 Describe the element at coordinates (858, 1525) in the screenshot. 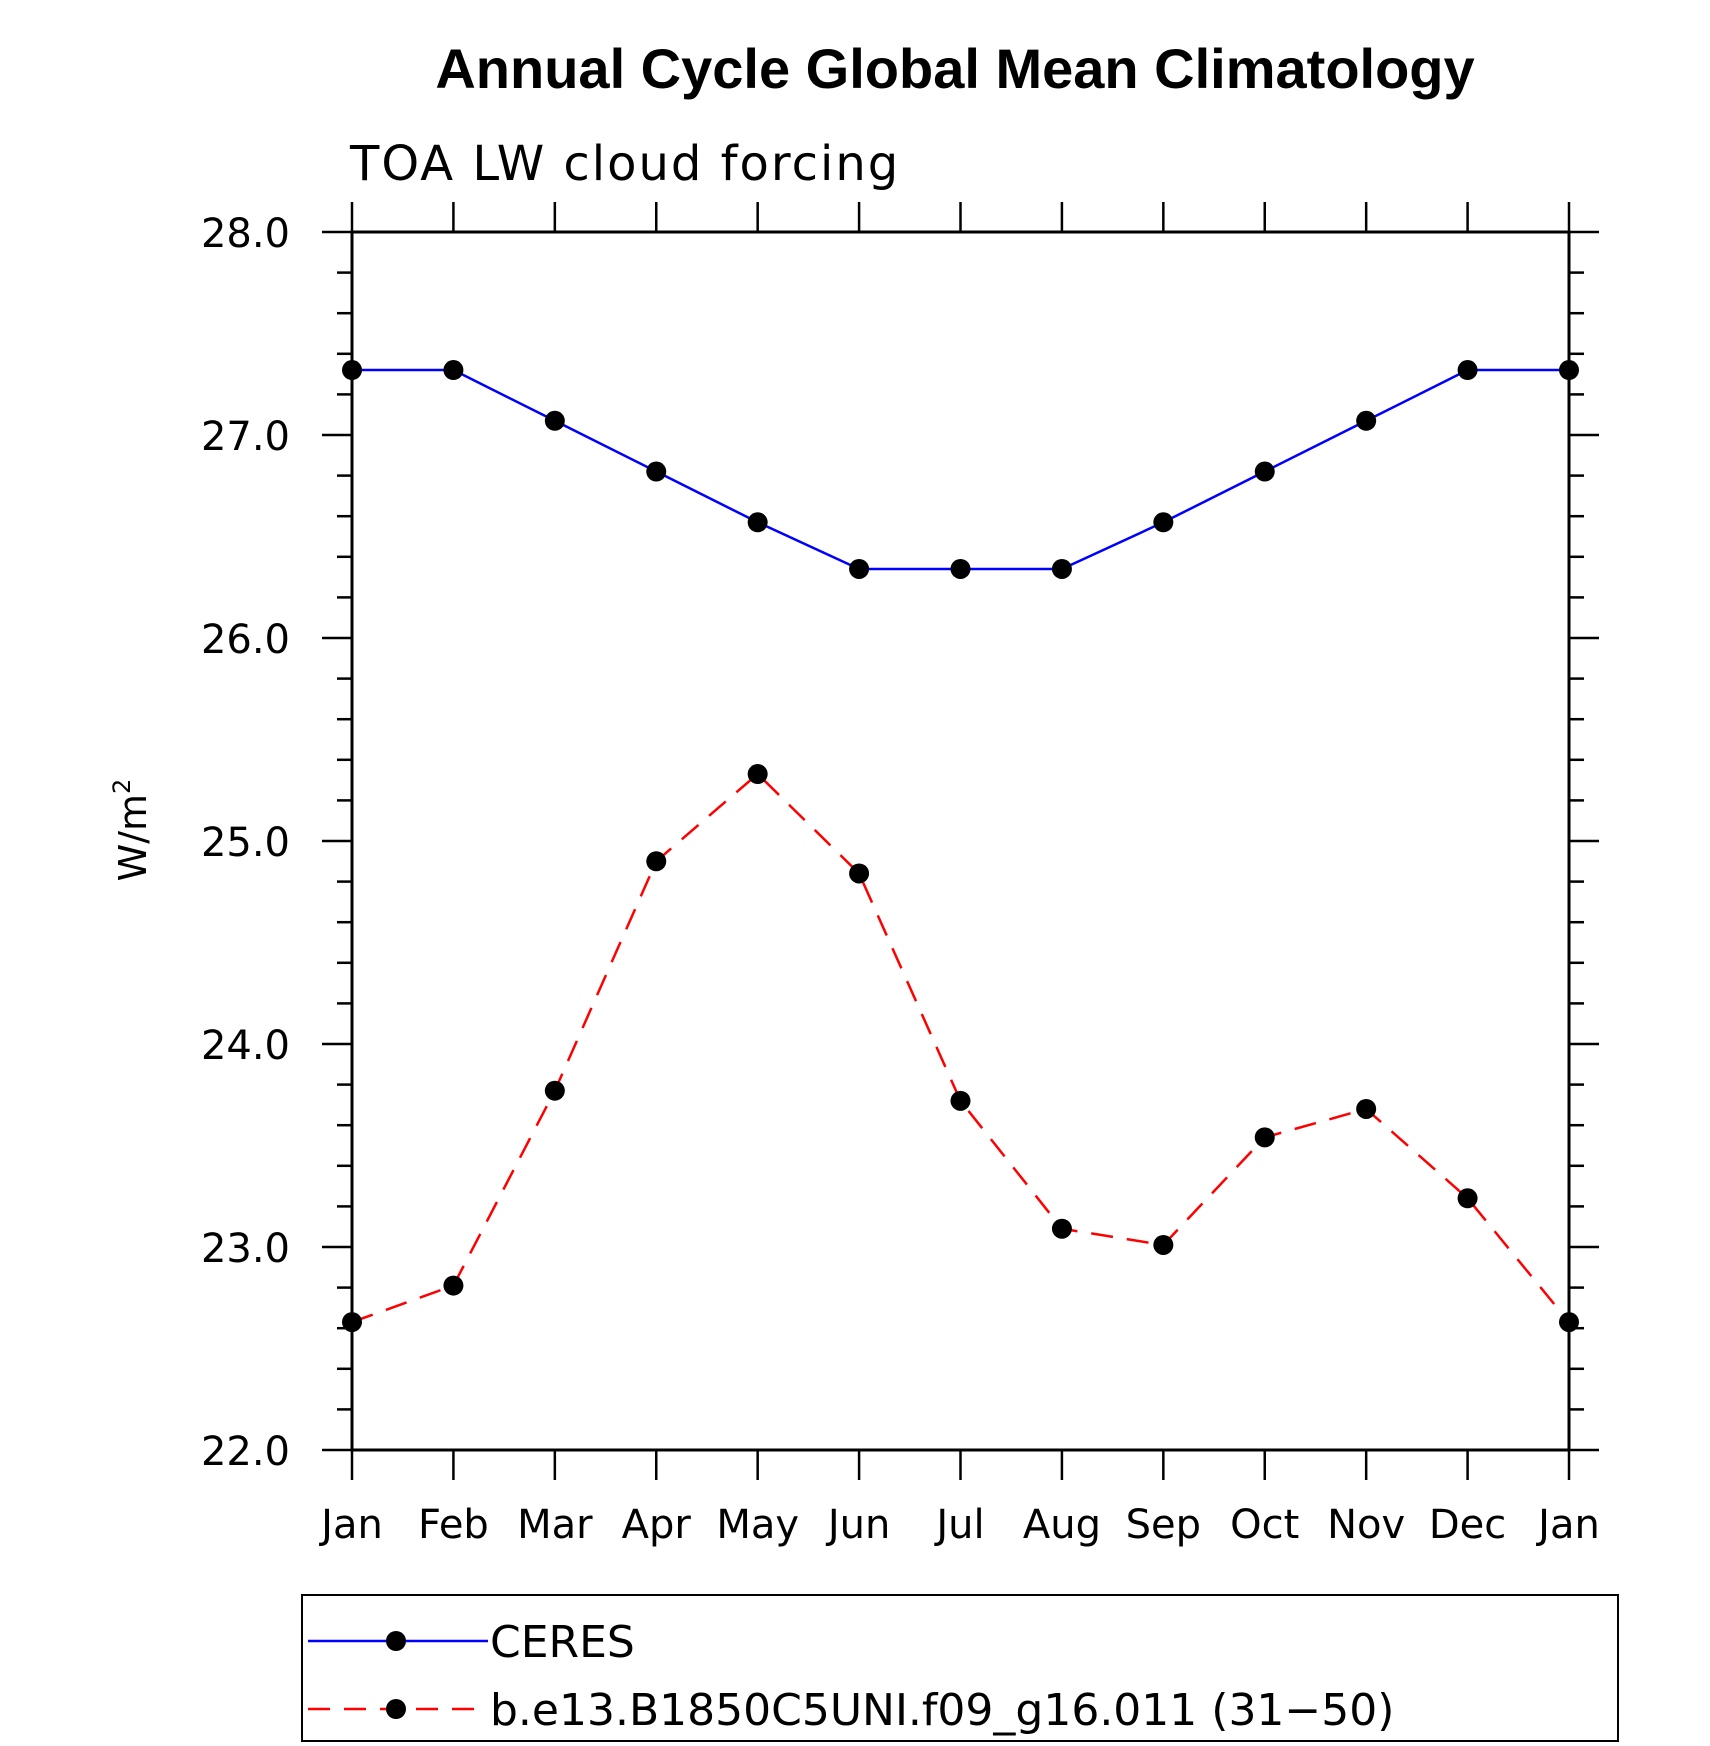

I see `x-tick-label: Jun` at that location.